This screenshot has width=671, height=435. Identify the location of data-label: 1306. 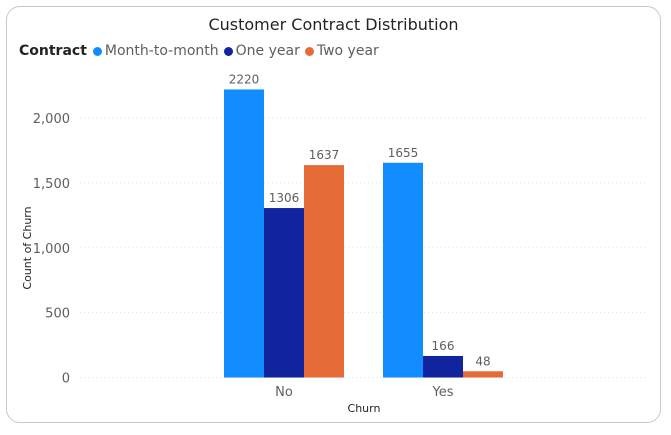
(284, 198).